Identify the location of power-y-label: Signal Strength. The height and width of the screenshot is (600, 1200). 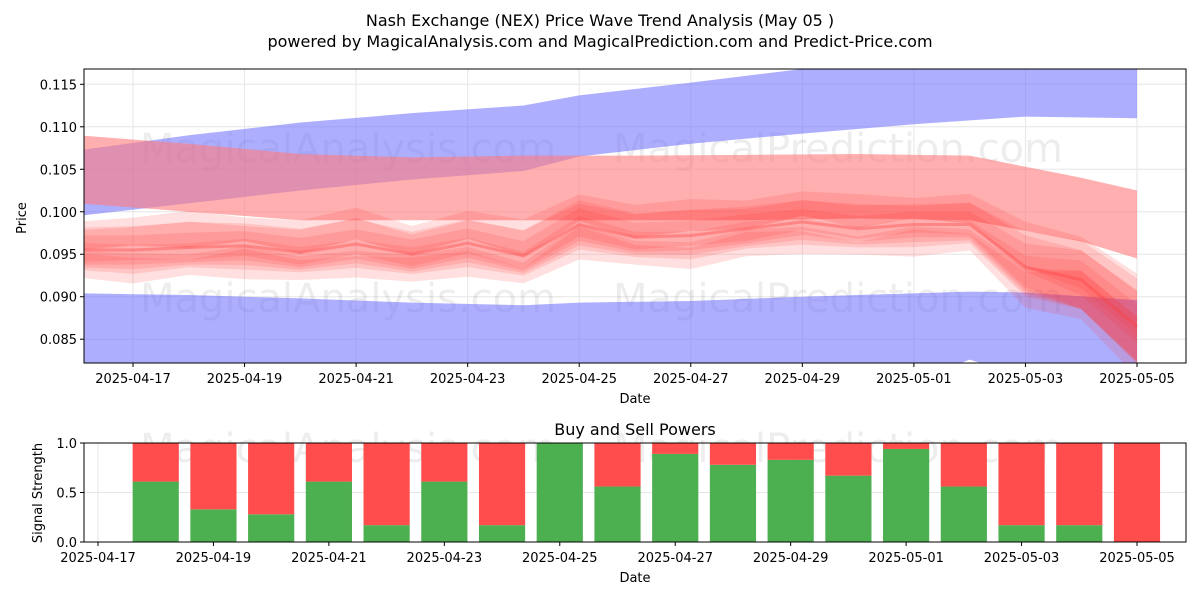
(38, 493).